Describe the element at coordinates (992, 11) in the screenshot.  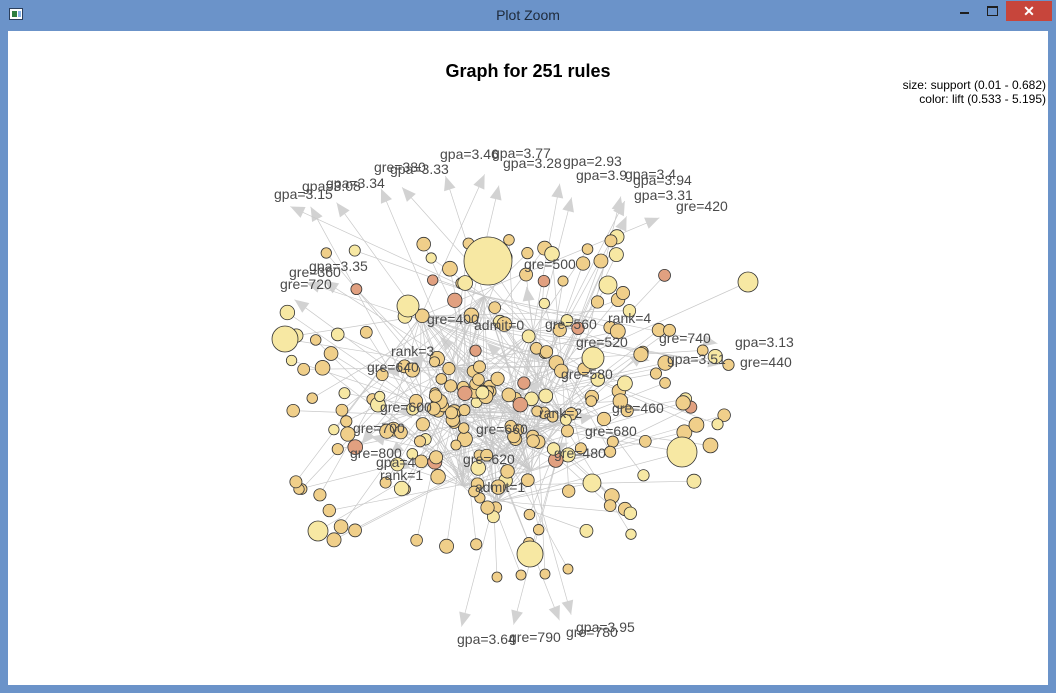
I see `maximize-button` at that location.